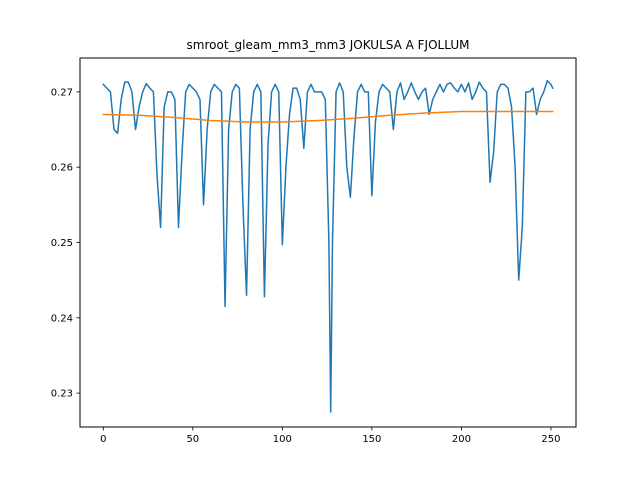 The image size is (640, 480). Describe the element at coordinates (282, 439) in the screenshot. I see `x-tick-label: 100` at that location.